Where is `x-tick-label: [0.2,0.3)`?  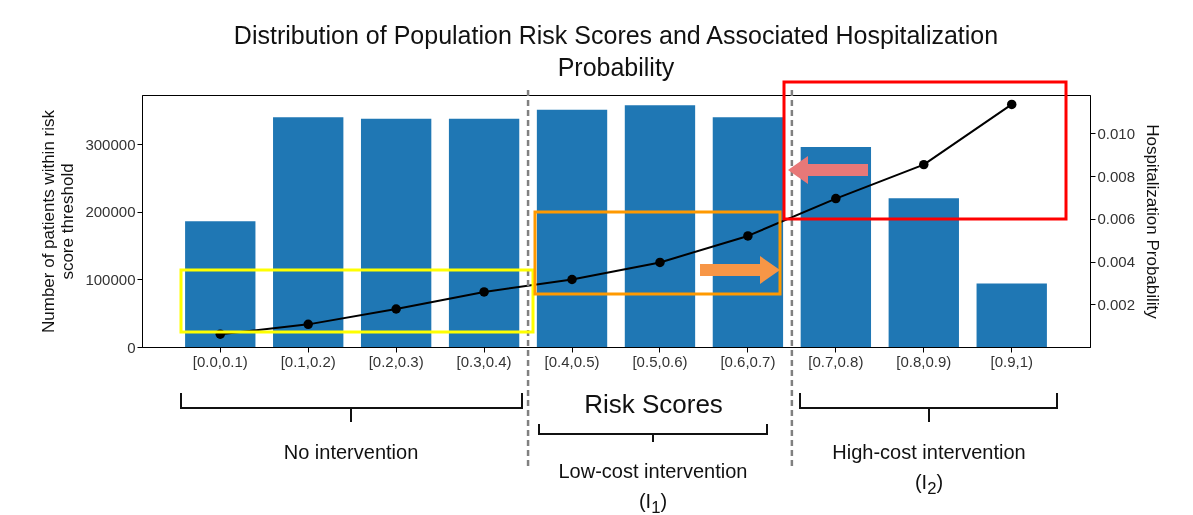
x-tick-label: [0.2,0.3) is located at coordinates (396, 361).